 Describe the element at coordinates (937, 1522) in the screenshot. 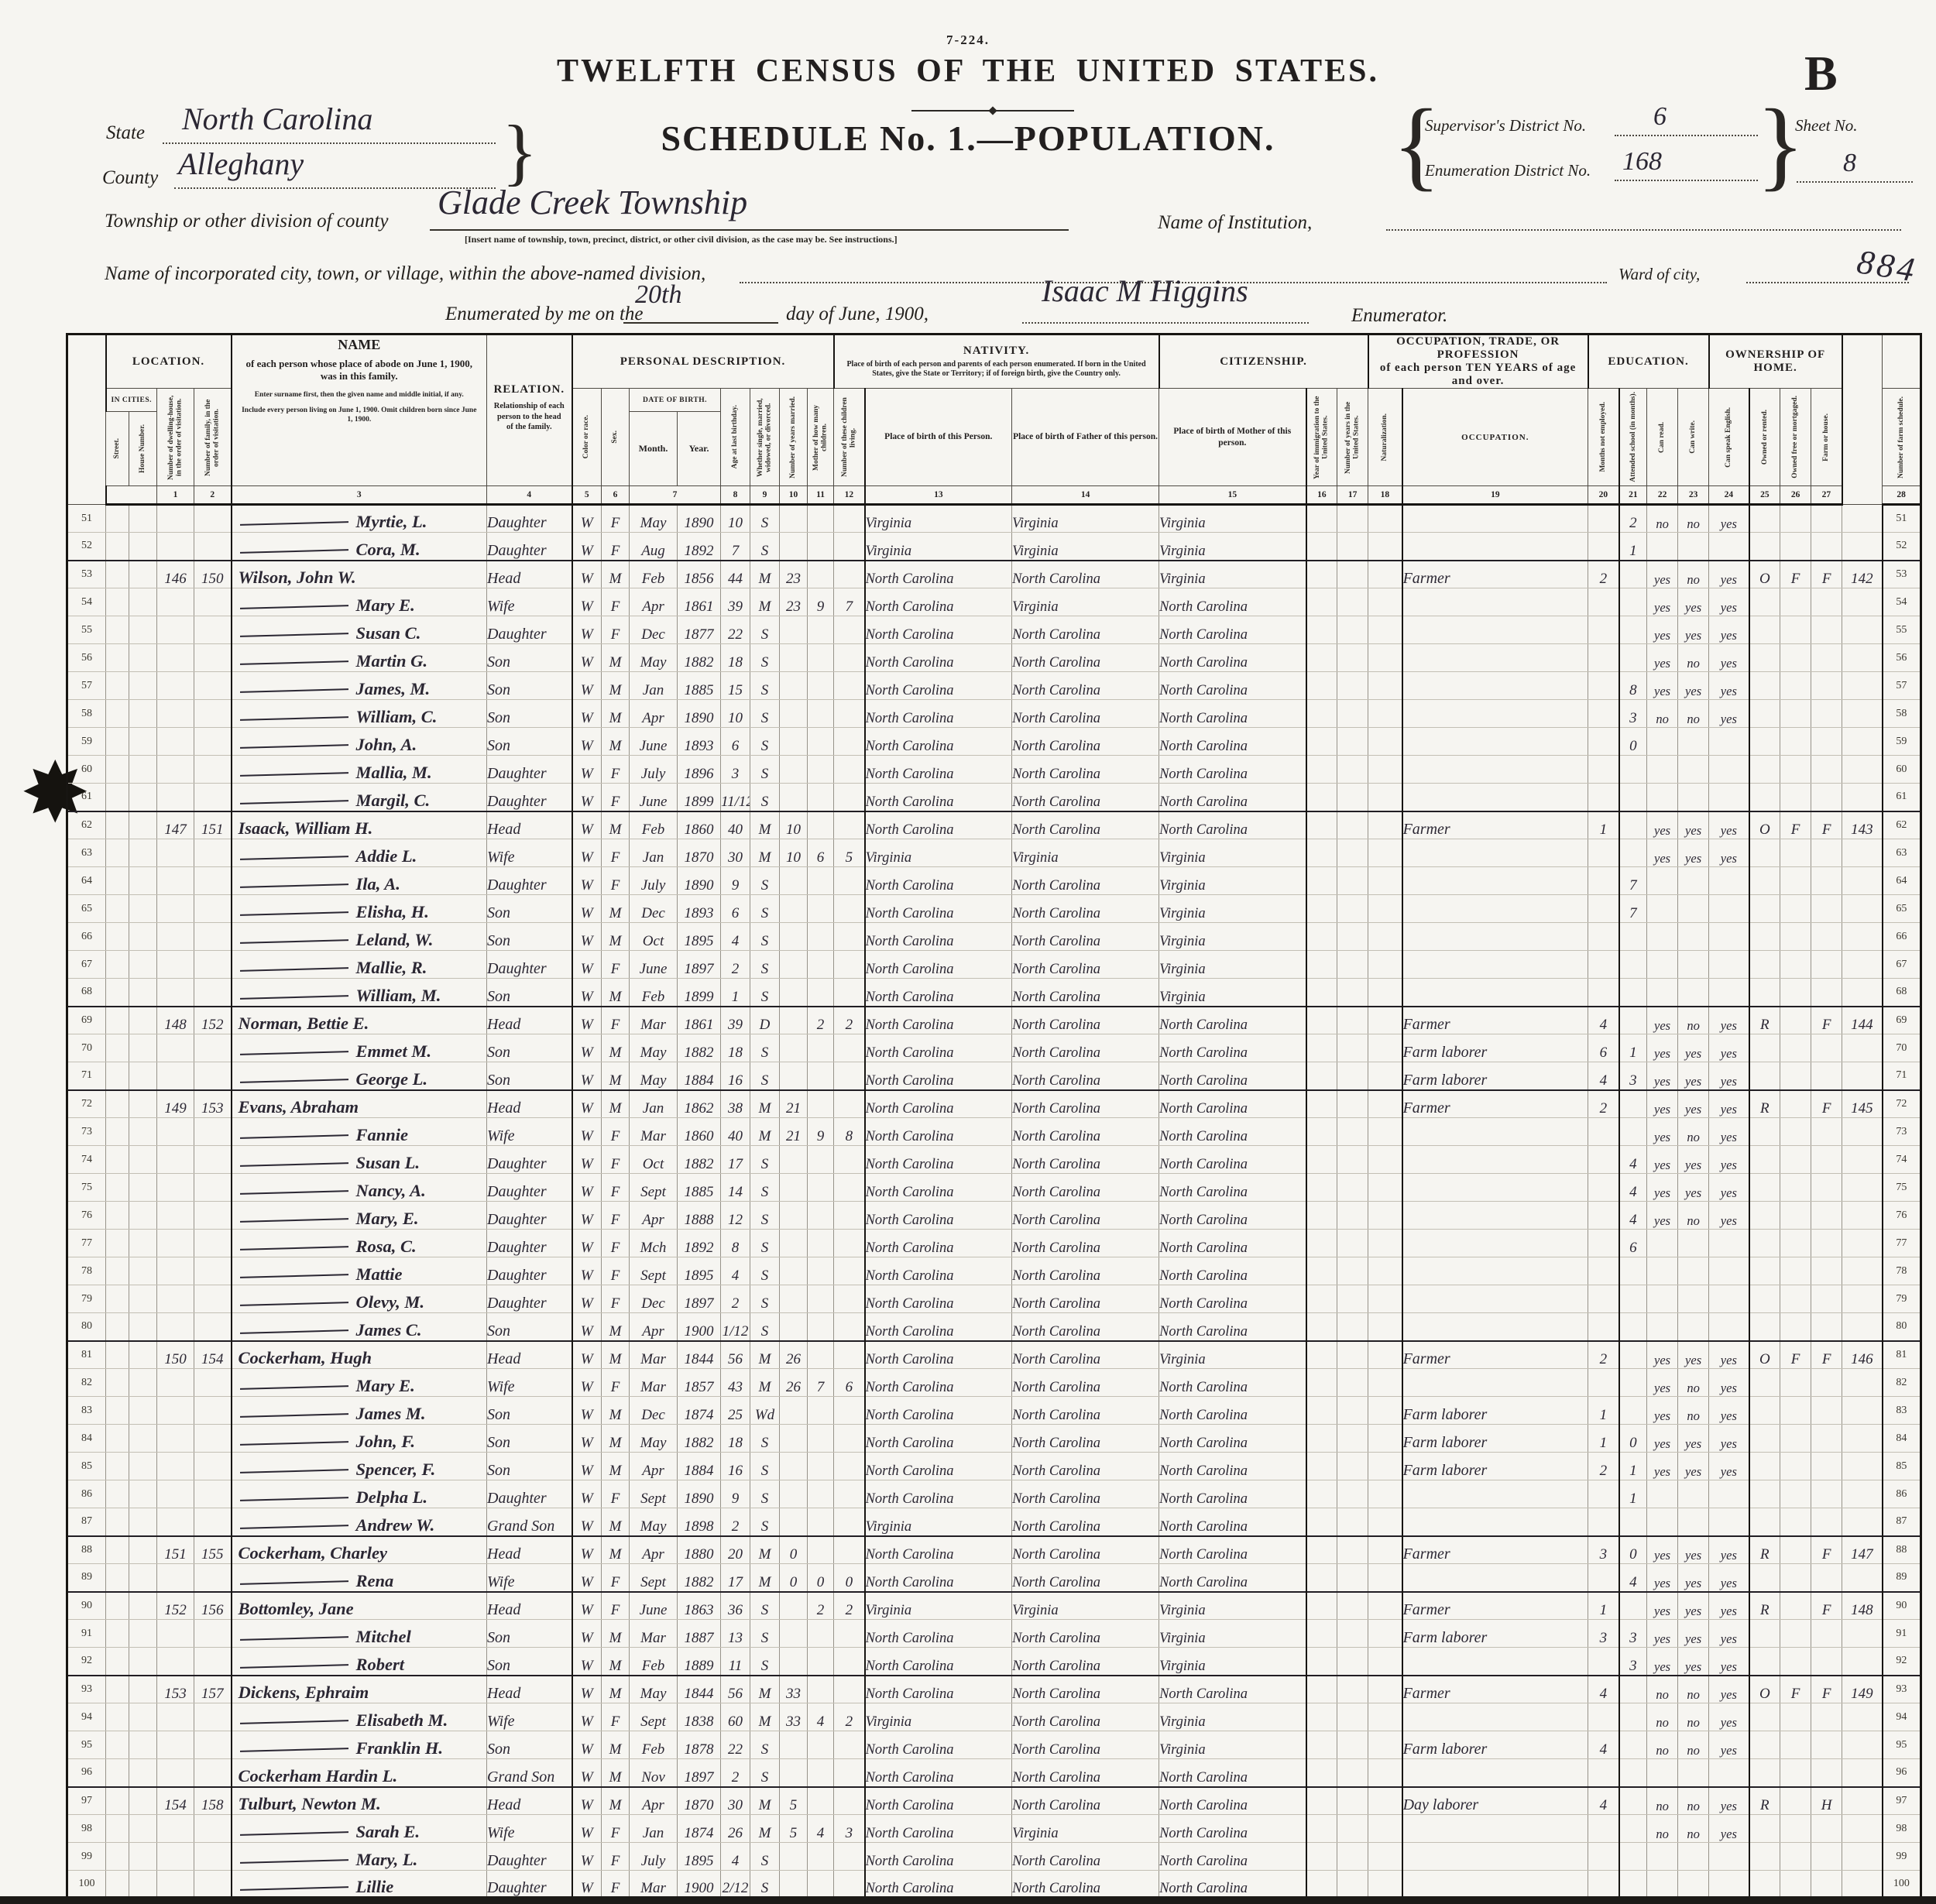

I see `cell-pob-person: Virginia` at that location.